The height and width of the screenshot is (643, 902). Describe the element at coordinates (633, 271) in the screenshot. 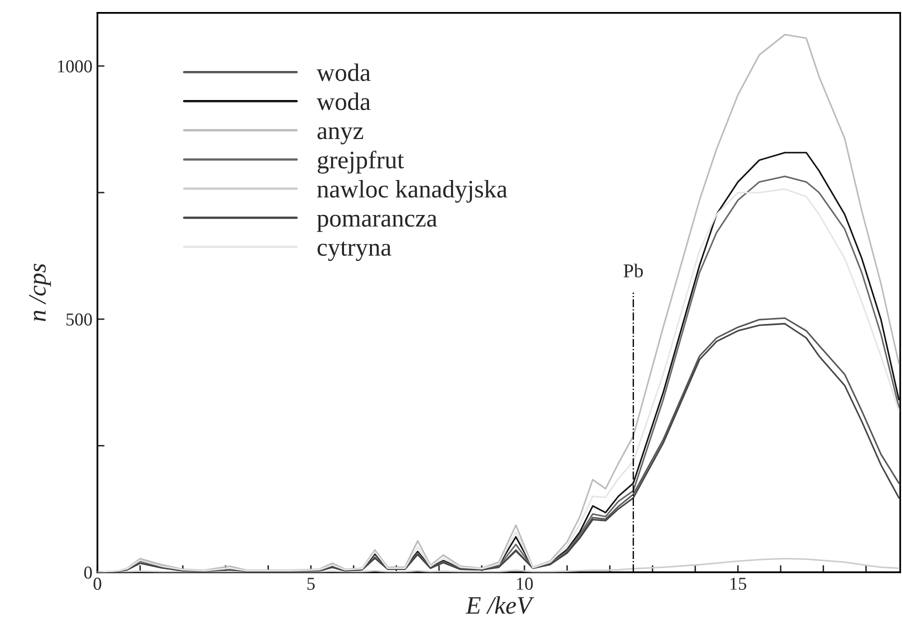

I see `ref-line-label: Pb` at that location.